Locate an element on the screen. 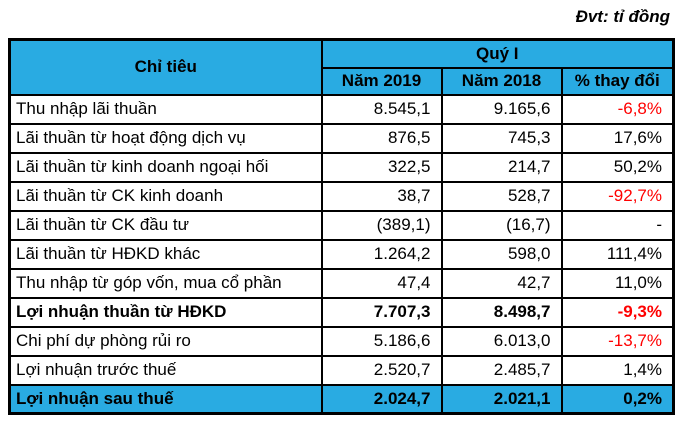  value-change: 11,0% is located at coordinates (617, 283).